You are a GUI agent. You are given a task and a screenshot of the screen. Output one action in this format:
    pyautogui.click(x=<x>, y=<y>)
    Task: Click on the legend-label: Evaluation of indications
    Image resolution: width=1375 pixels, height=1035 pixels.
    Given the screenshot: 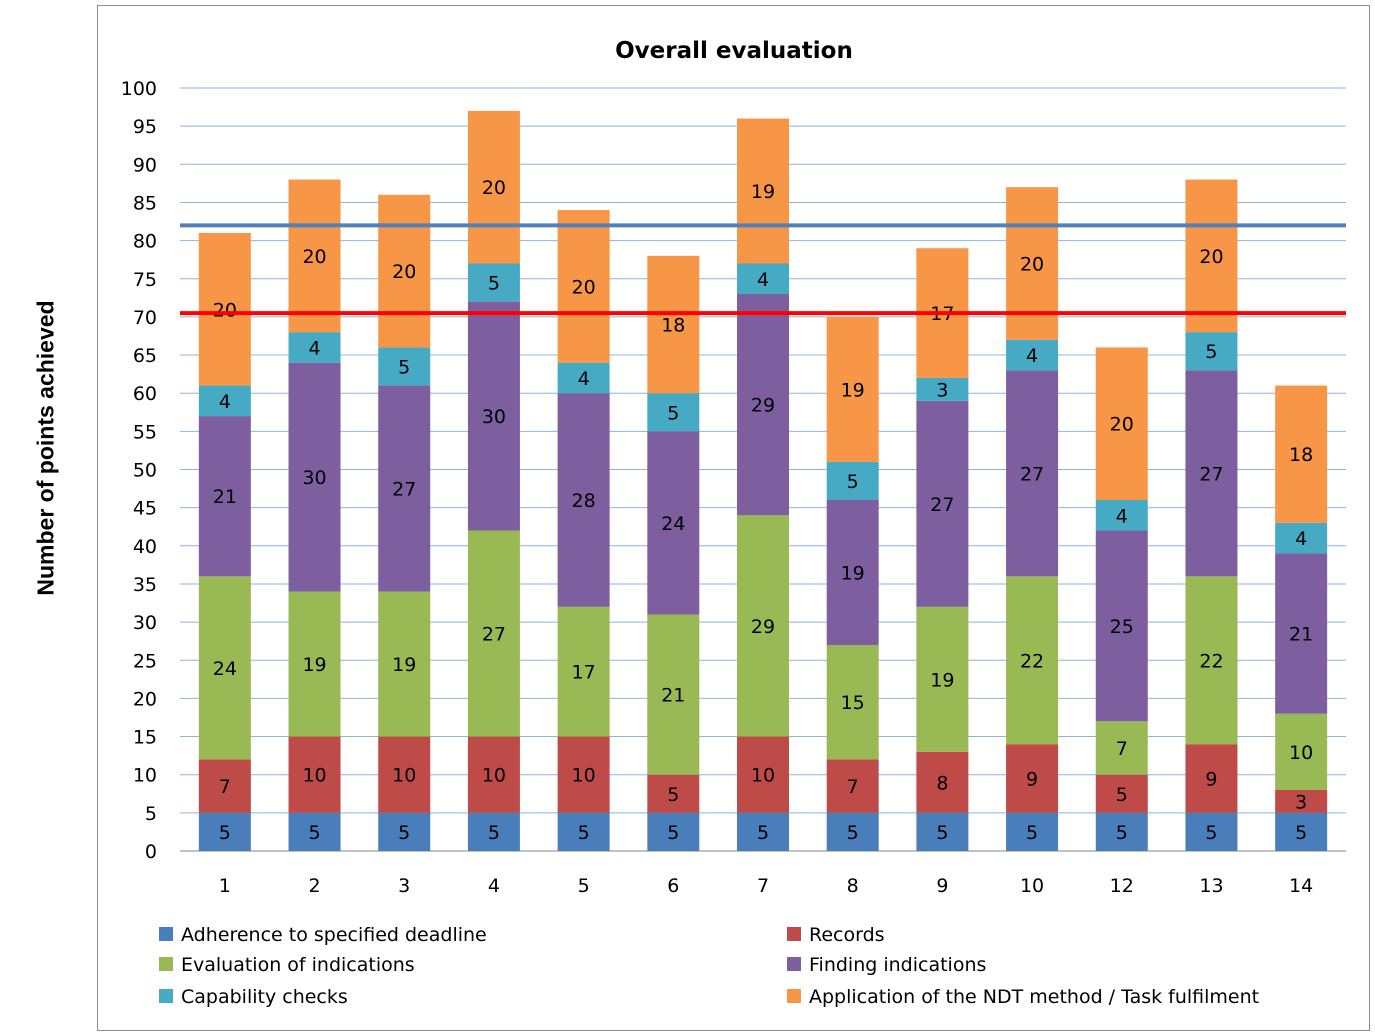 What is the action you would take?
    pyautogui.click(x=298, y=965)
    